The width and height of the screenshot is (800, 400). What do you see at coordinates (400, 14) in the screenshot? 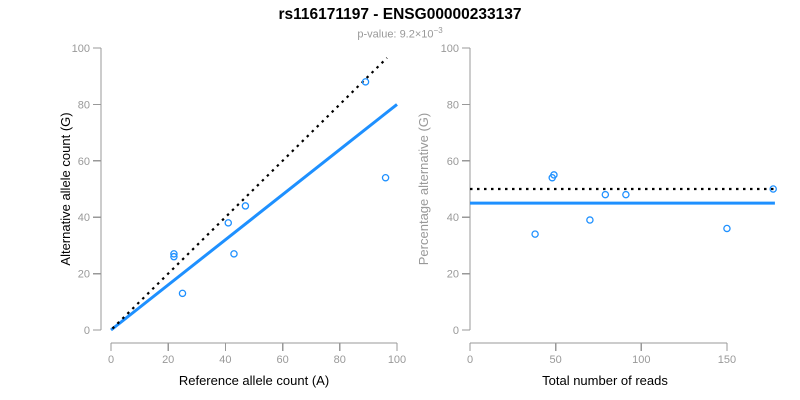
I see `plot-title: rs116171197 - ENSG00000233137` at bounding box center [400, 14].